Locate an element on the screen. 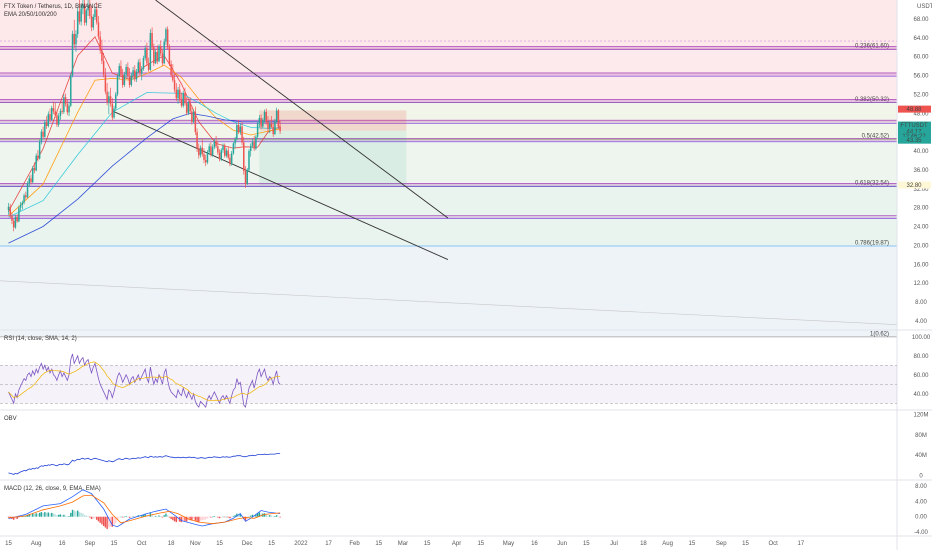 The image size is (932, 550). price-tick: 20.00 is located at coordinates (921, 246).